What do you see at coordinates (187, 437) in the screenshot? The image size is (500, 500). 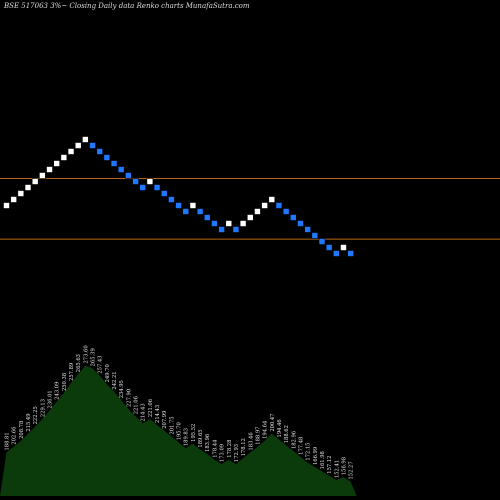 I see `volume-label: 189.83` at bounding box center [187, 437].